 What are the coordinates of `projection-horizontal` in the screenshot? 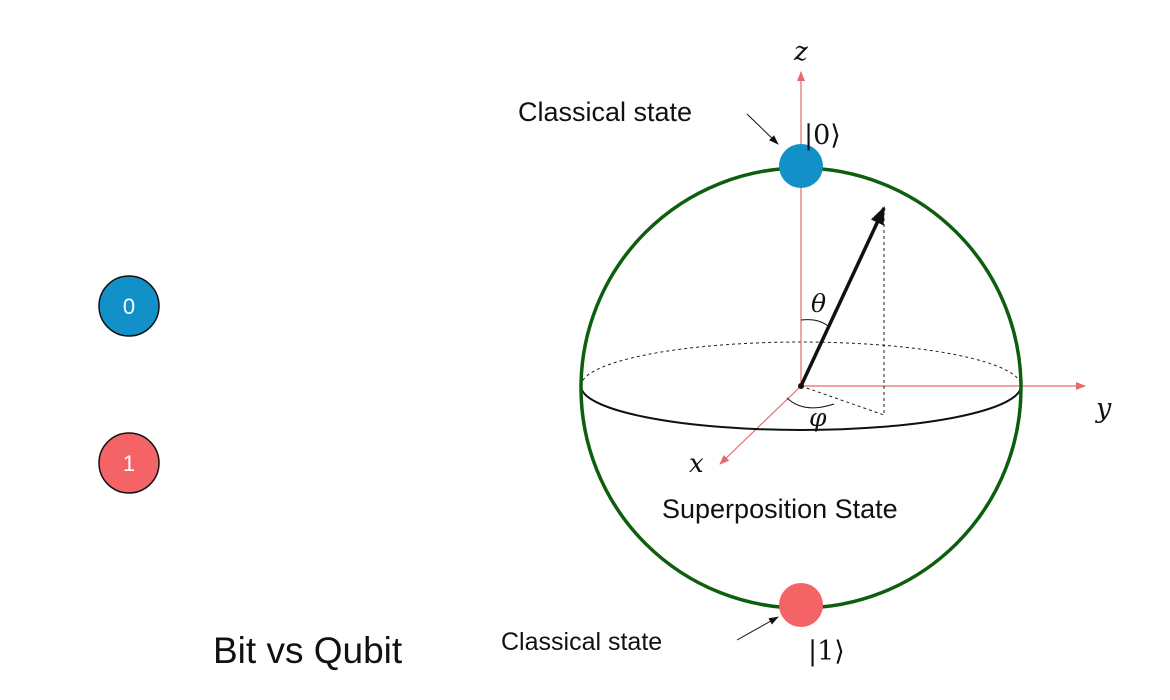 It's located at (842, 400).